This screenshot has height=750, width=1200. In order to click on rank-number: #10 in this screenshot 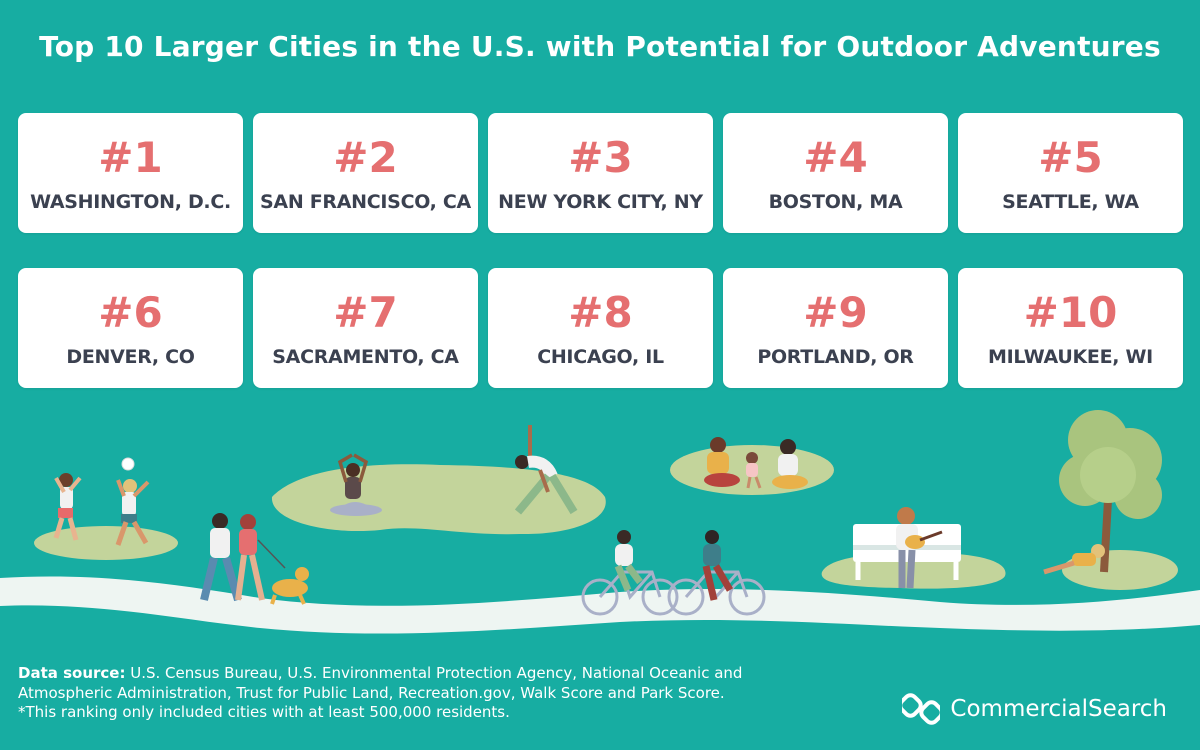, I will do `click(1070, 312)`.